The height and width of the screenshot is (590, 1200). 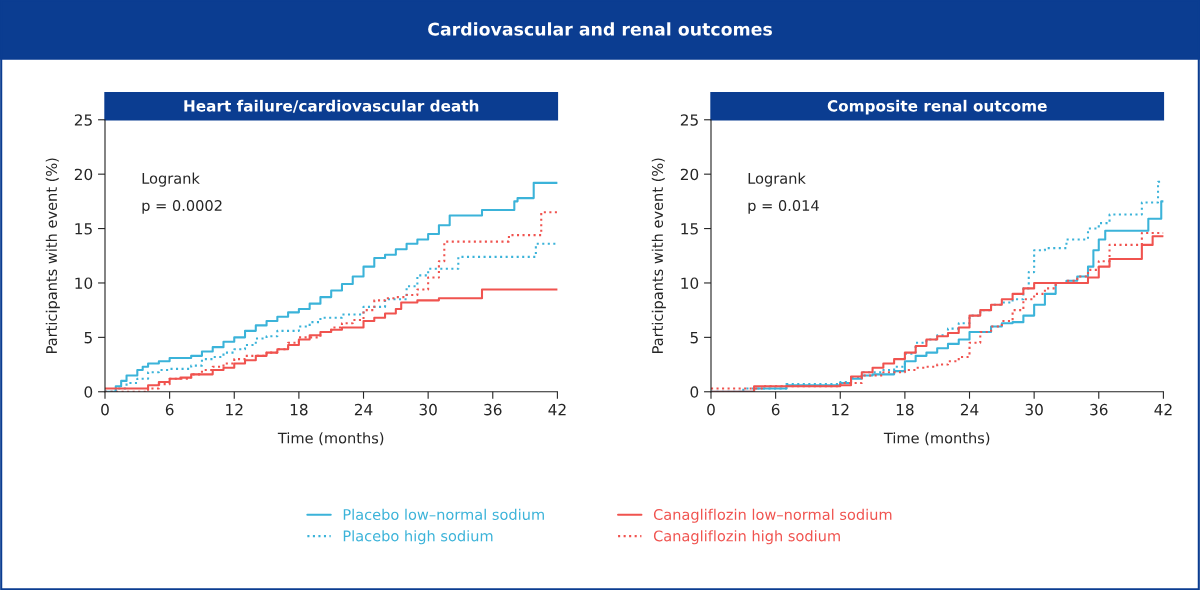 I want to click on annotation: p = 0.014, so click(x=783, y=207).